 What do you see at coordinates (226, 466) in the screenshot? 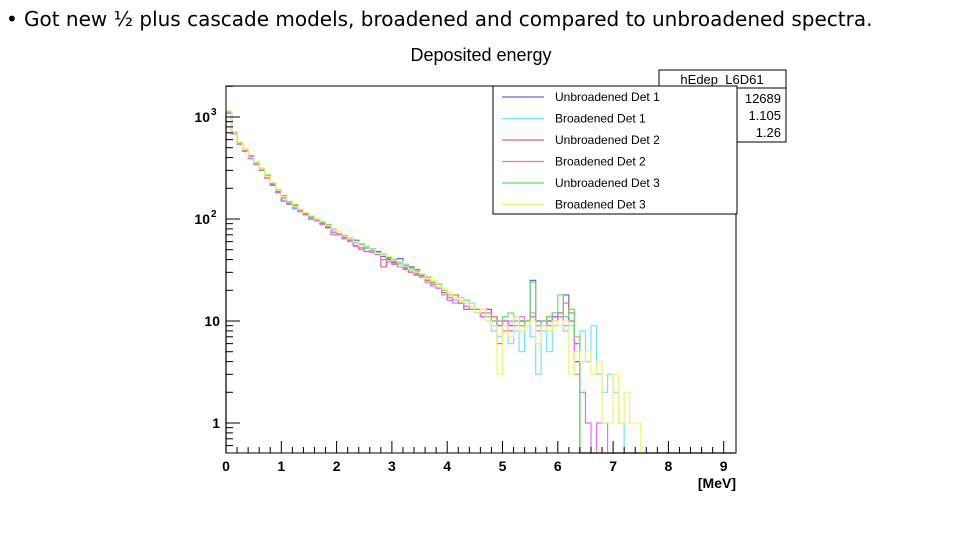
I see `x-tick-label: 0` at bounding box center [226, 466].